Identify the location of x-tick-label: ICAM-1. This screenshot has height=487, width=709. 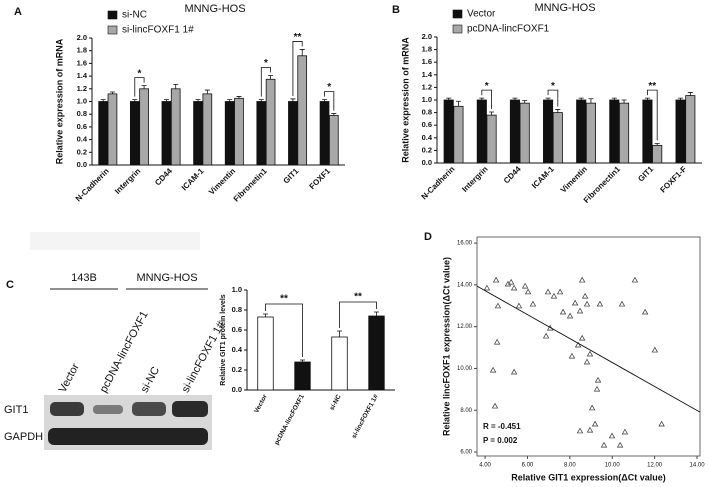
(193, 179).